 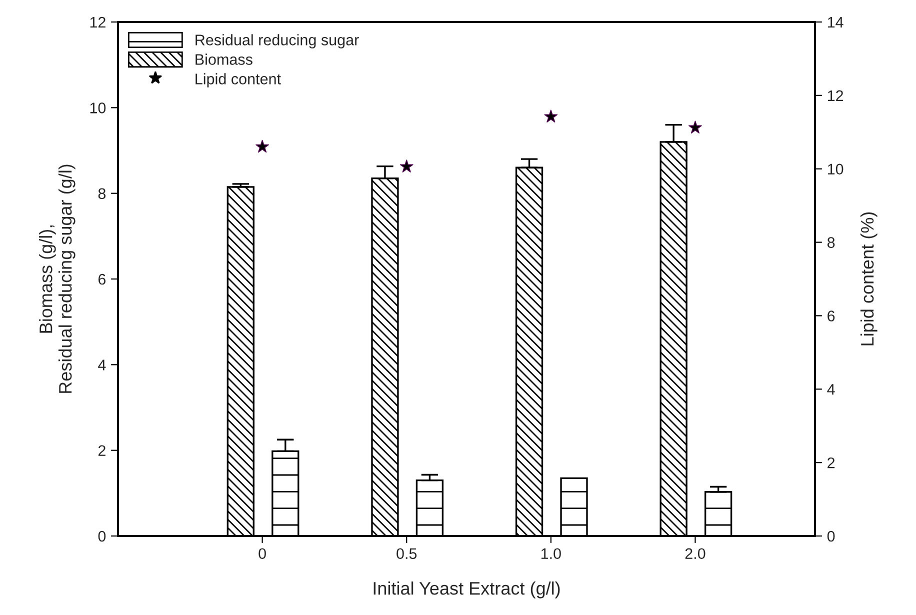 I want to click on legend-label: Biomass, so click(x=224, y=59).